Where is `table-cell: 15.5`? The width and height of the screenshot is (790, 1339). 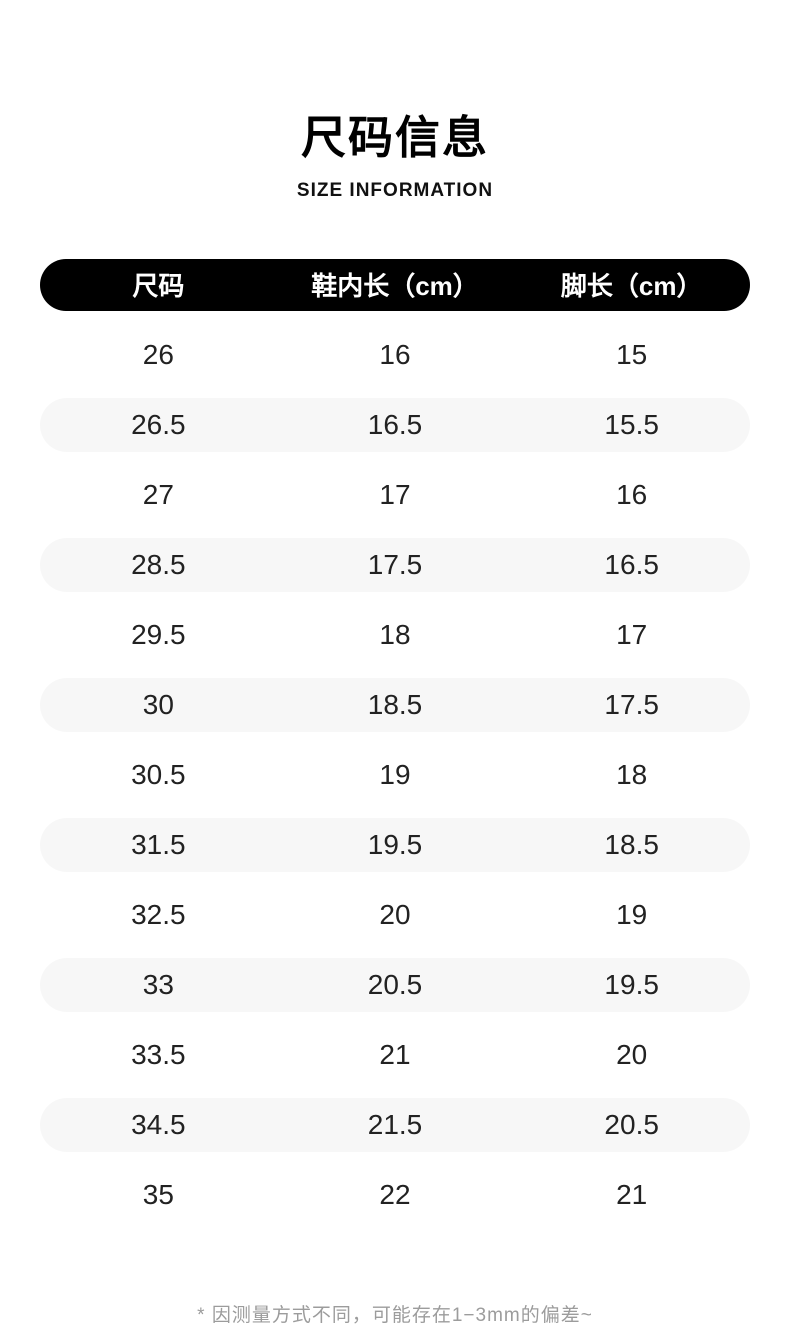 table-cell: 15.5 is located at coordinates (631, 424).